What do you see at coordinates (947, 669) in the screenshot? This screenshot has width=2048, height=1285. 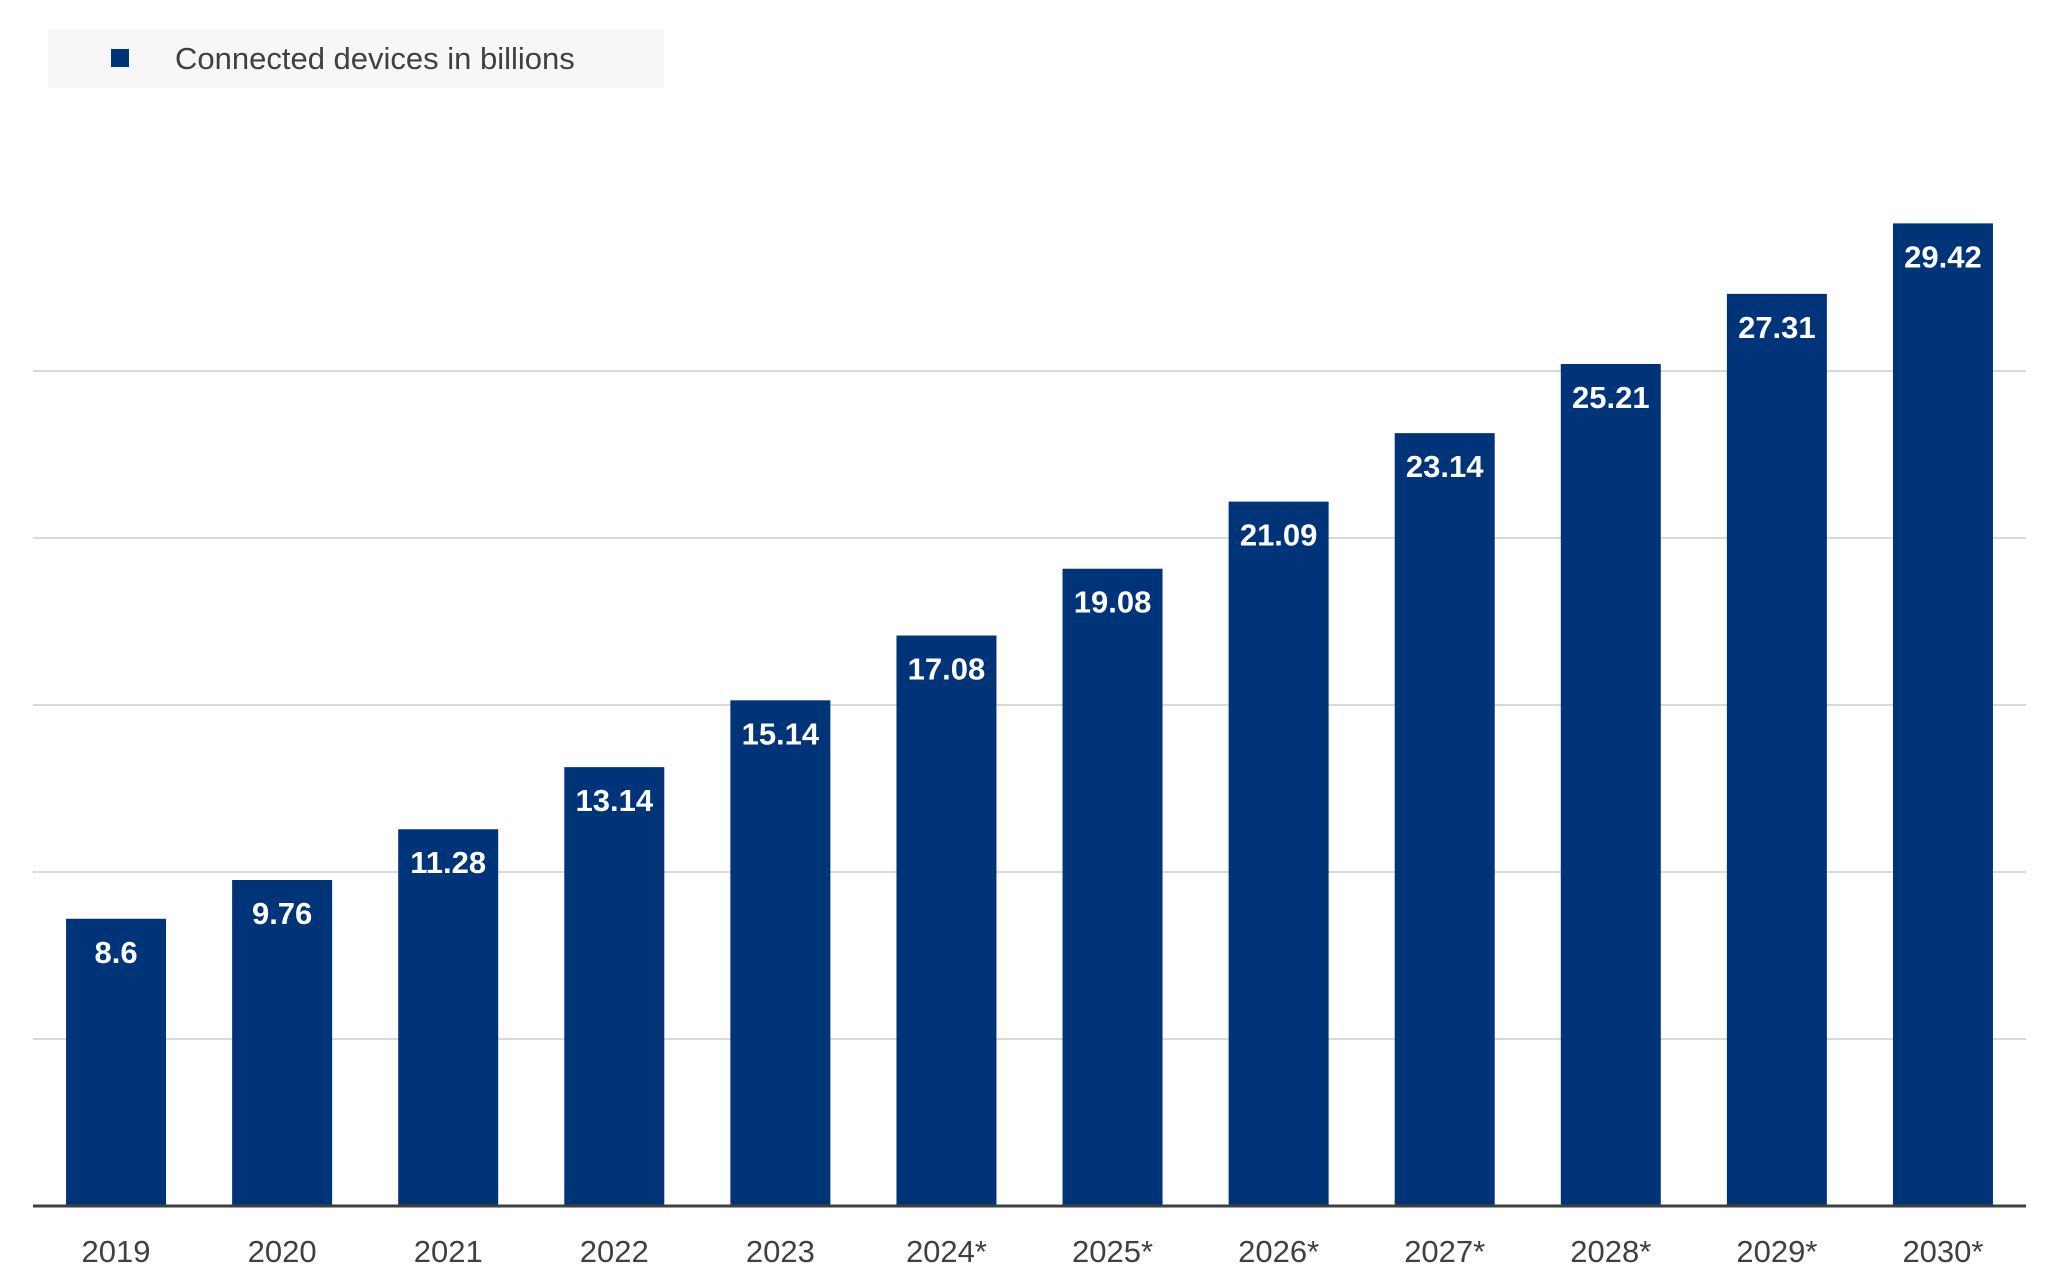 I see `data-label: 17.08` at bounding box center [947, 669].